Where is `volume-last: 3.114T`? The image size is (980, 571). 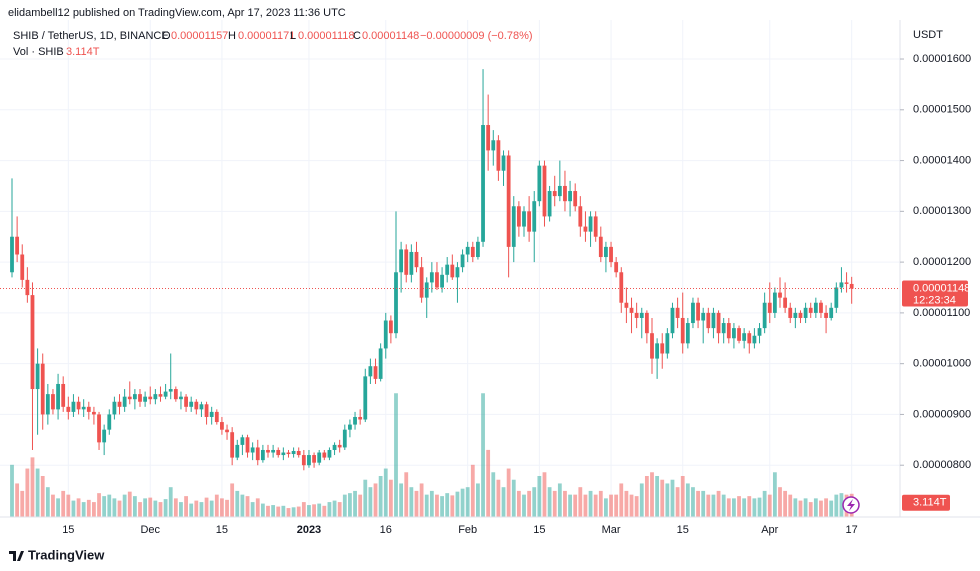
volume-last: 3.114T is located at coordinates (83, 52).